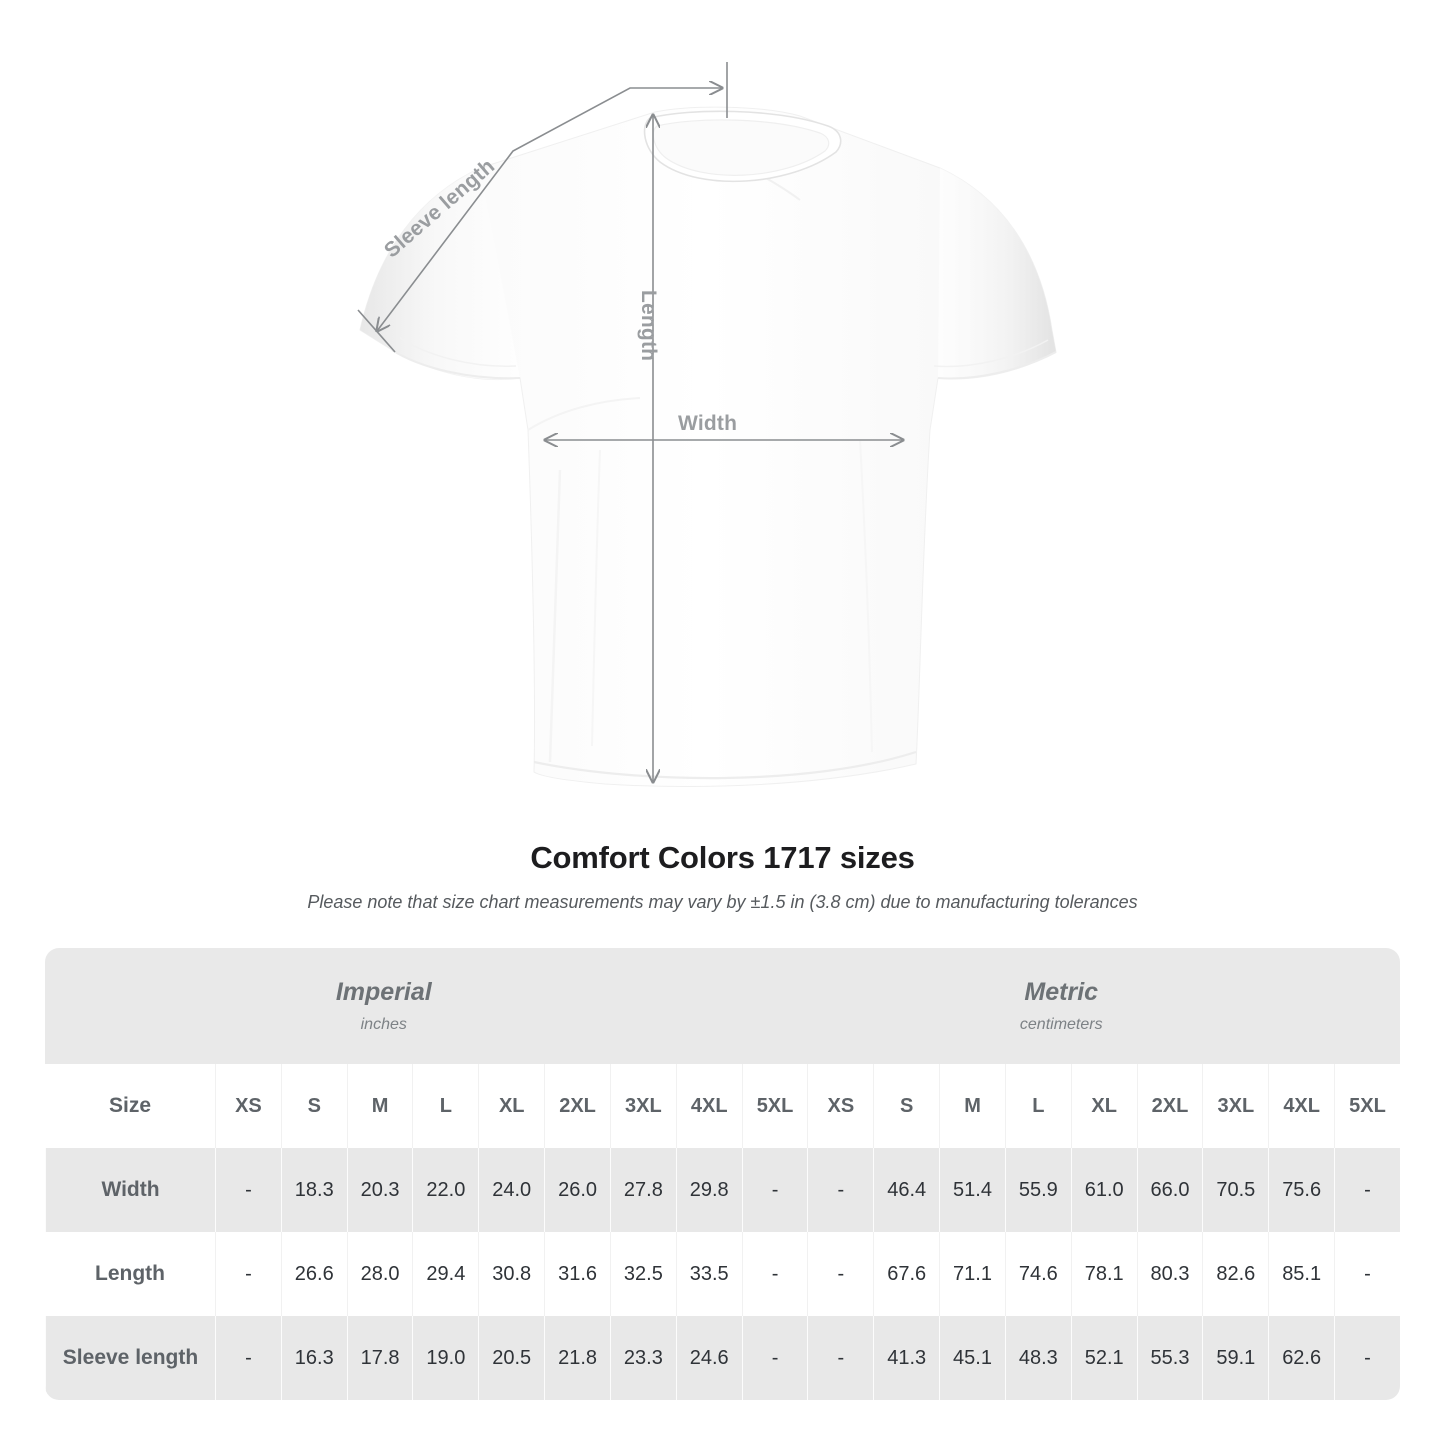 The height and width of the screenshot is (1445, 1445). Describe the element at coordinates (1301, 1190) in the screenshot. I see `cell-width-metric-4xl: 75.6` at that location.